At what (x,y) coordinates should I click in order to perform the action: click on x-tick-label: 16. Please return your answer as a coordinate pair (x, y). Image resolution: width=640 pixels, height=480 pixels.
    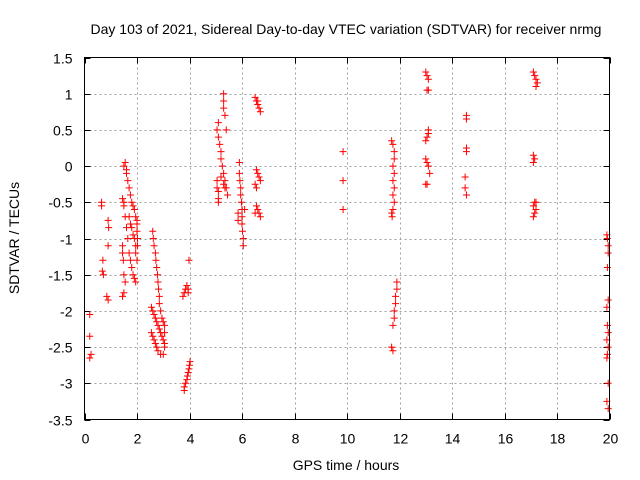
    Looking at the image, I should click on (506, 439).